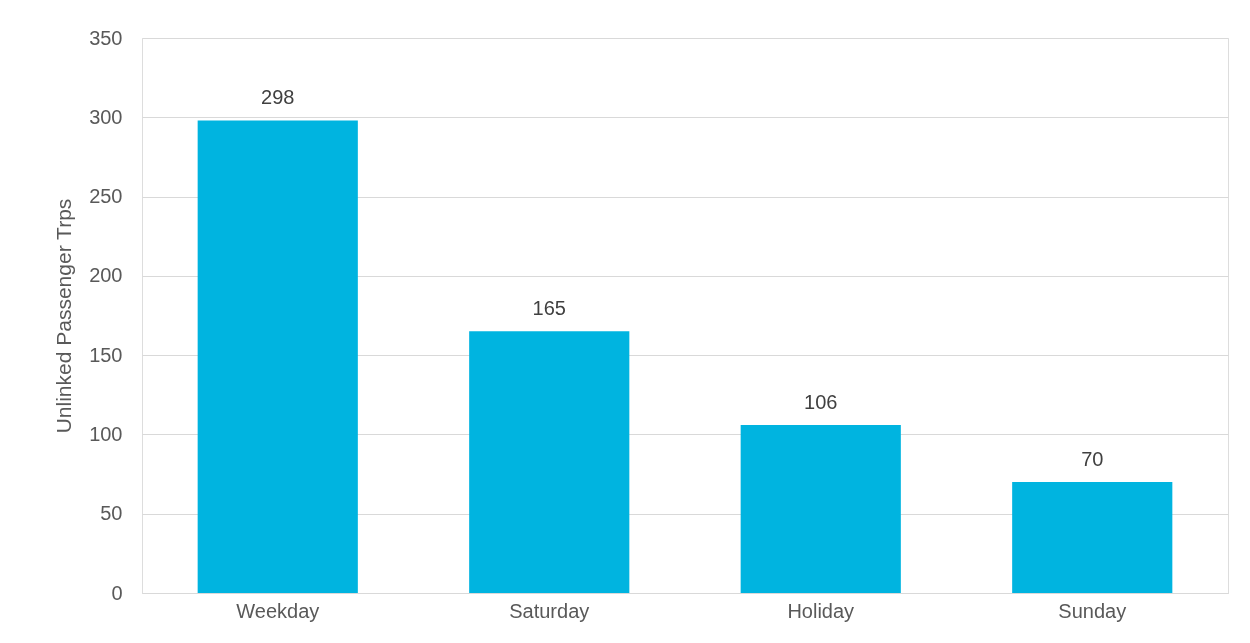  What do you see at coordinates (106, 275) in the screenshot?
I see `y-tick-label: 200` at bounding box center [106, 275].